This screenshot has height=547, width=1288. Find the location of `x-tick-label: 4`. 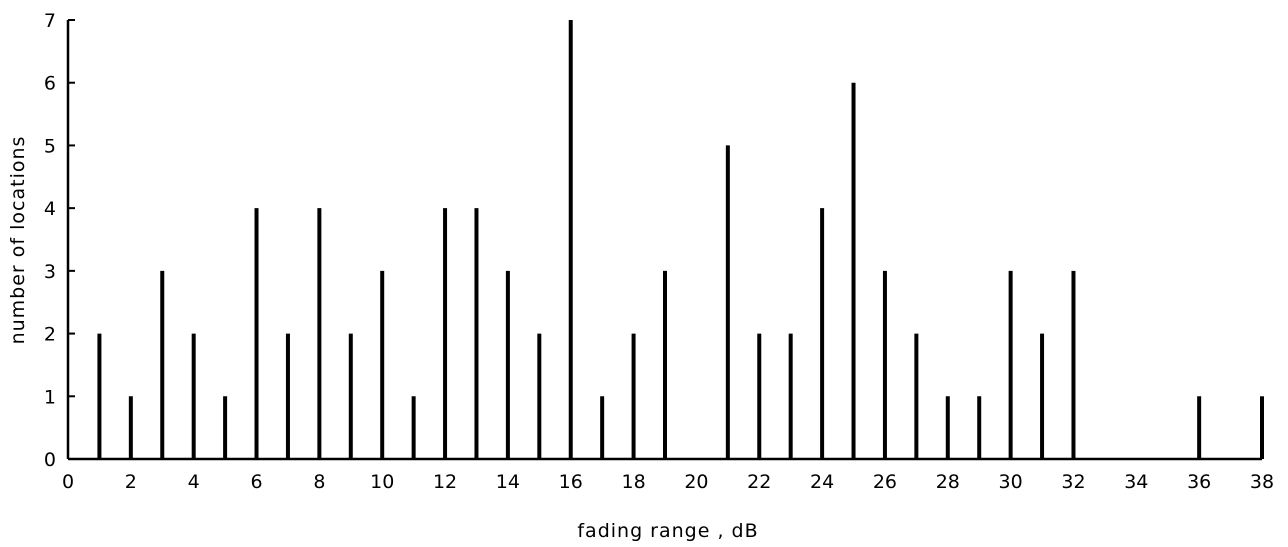

x-tick-label: 4 is located at coordinates (194, 482).